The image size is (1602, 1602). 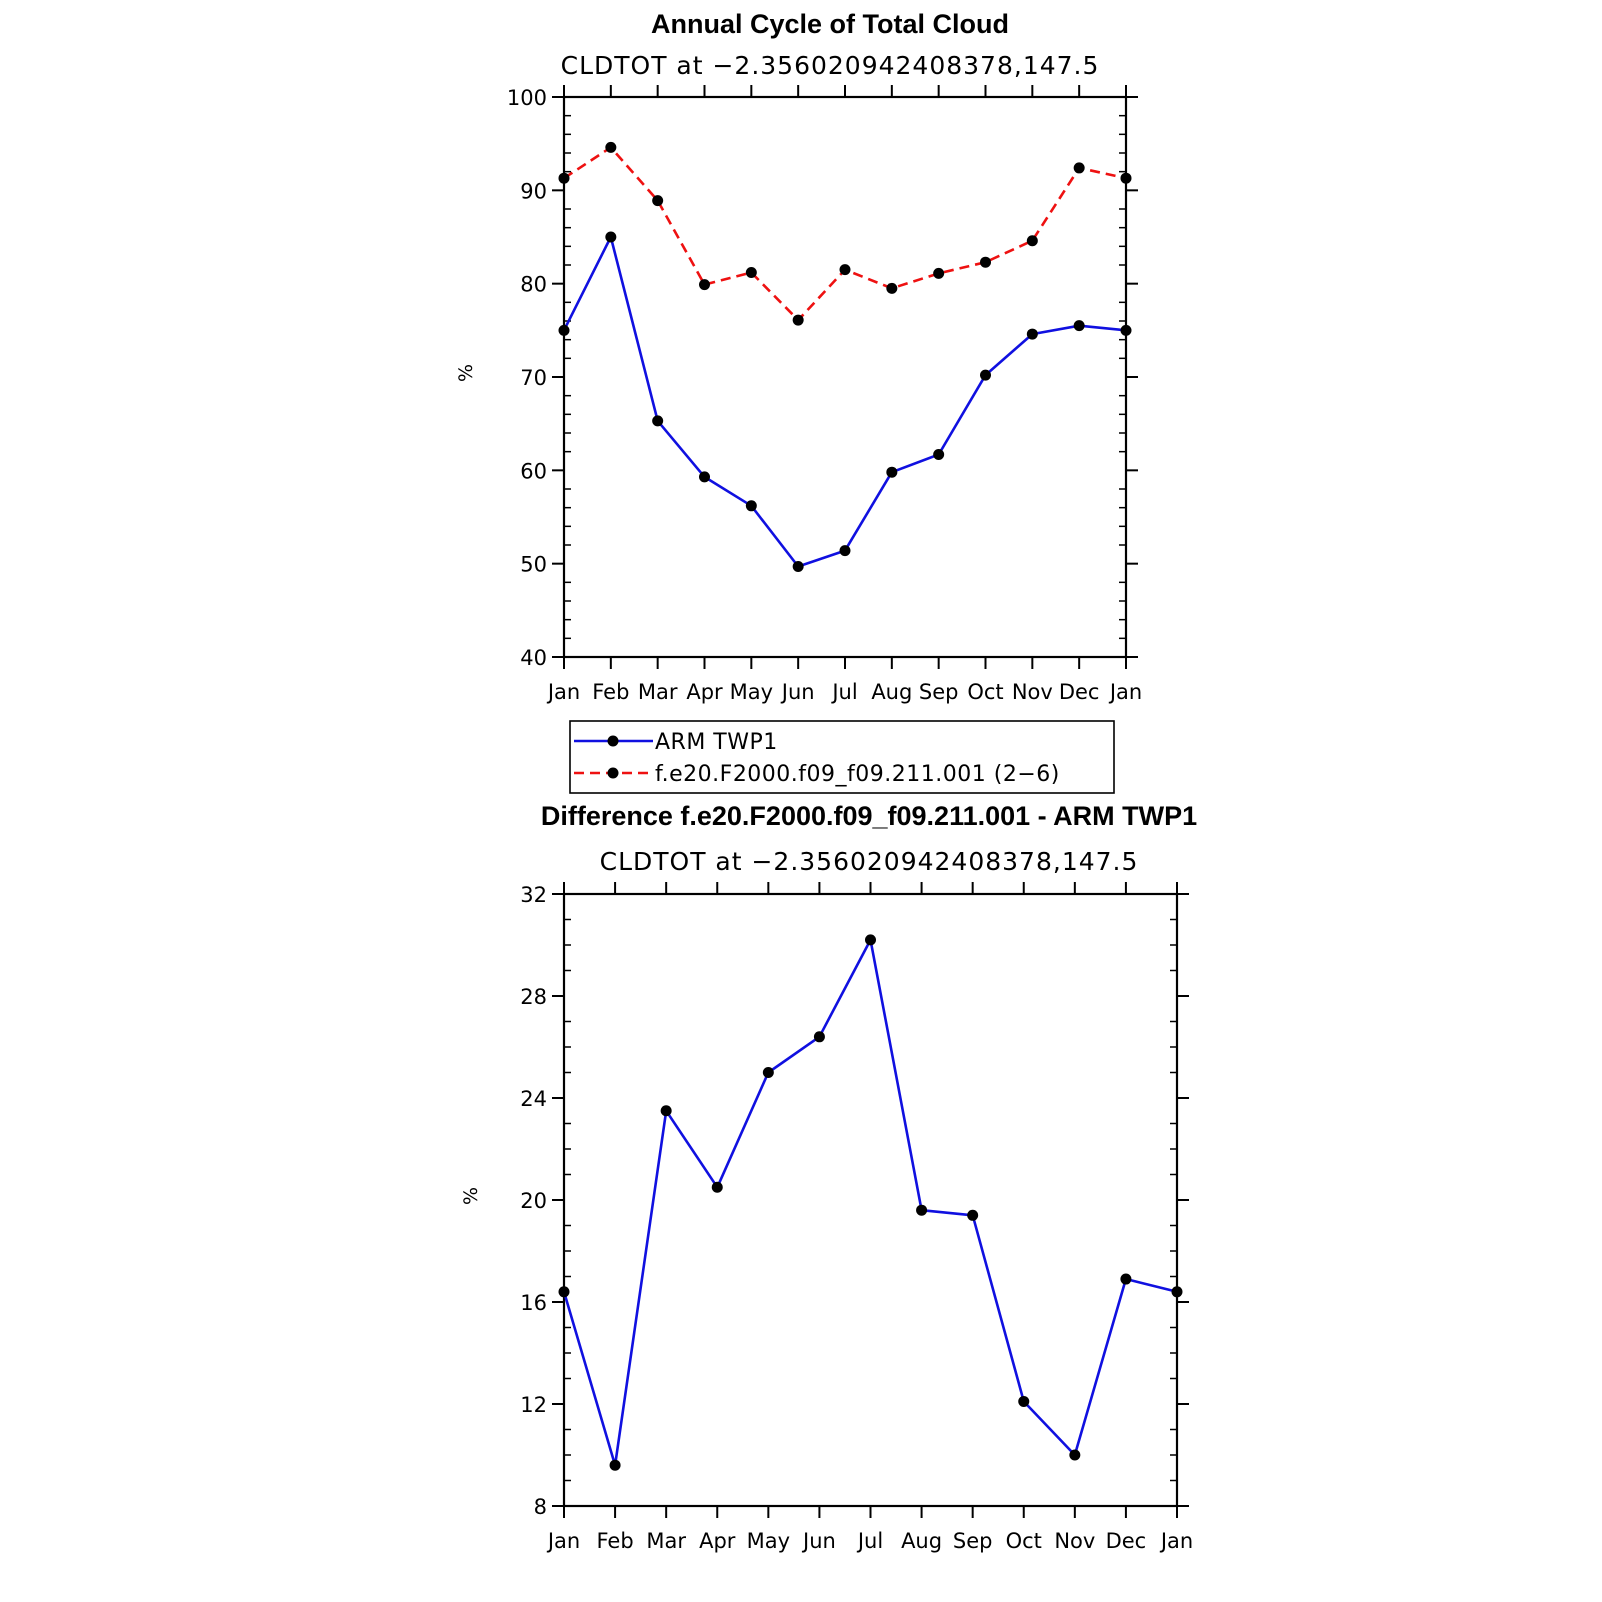 I want to click on y-tick-label: 60, so click(x=533, y=471).